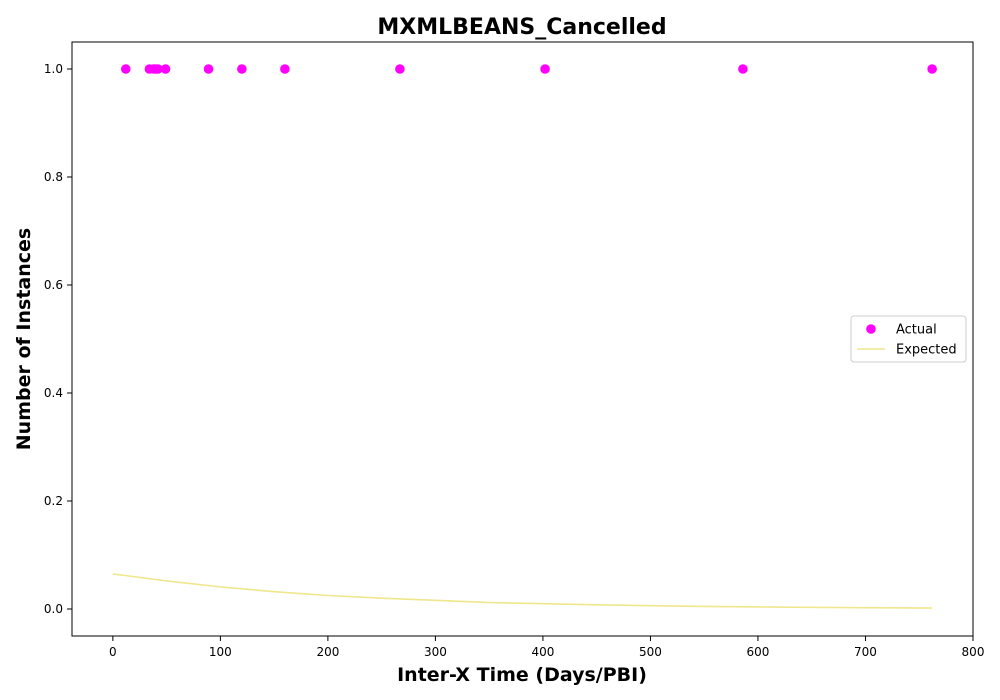 This screenshot has width=1000, height=700. What do you see at coordinates (53, 609) in the screenshot?
I see `y-tick-label: 0.0` at bounding box center [53, 609].